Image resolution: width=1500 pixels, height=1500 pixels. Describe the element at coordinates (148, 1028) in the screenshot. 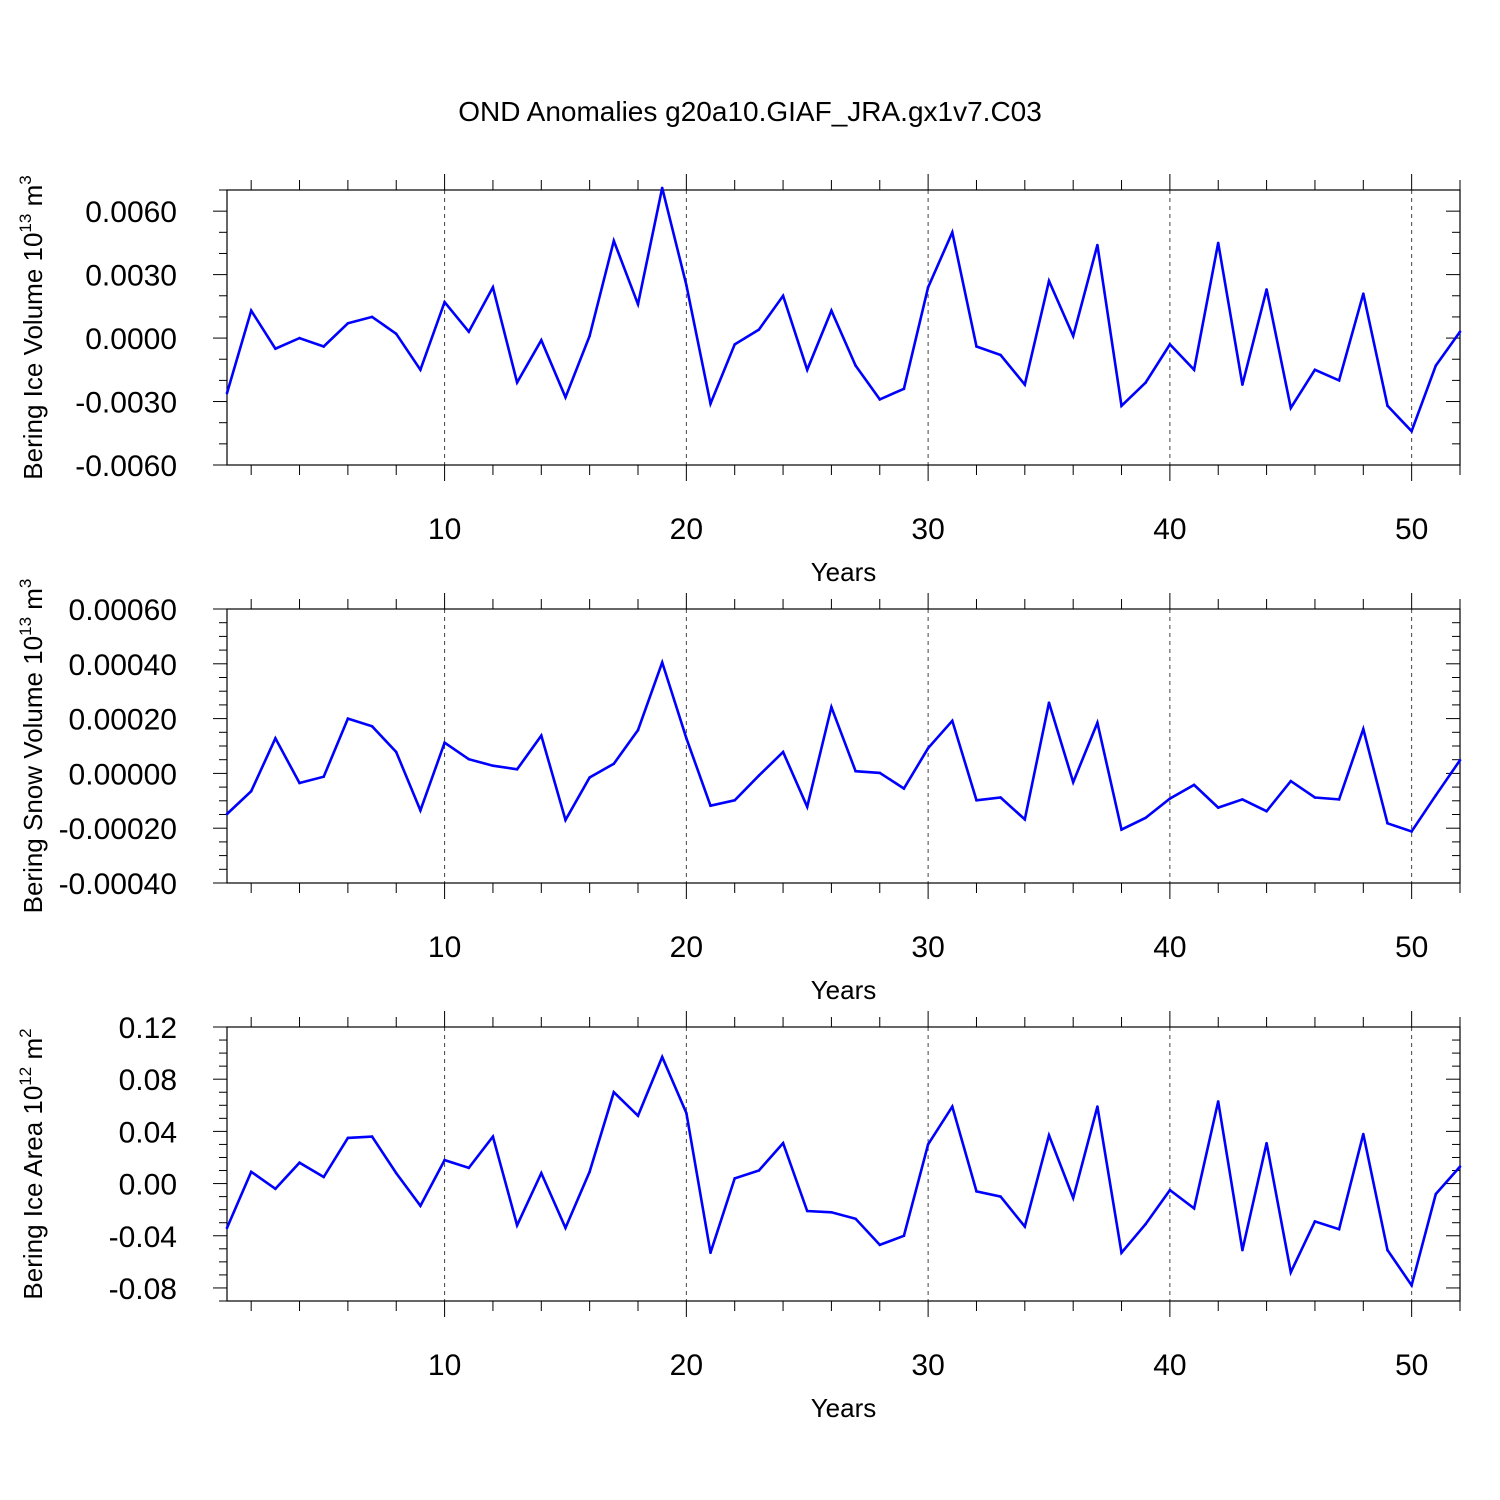

I see `y-tick-label: 0.12` at that location.